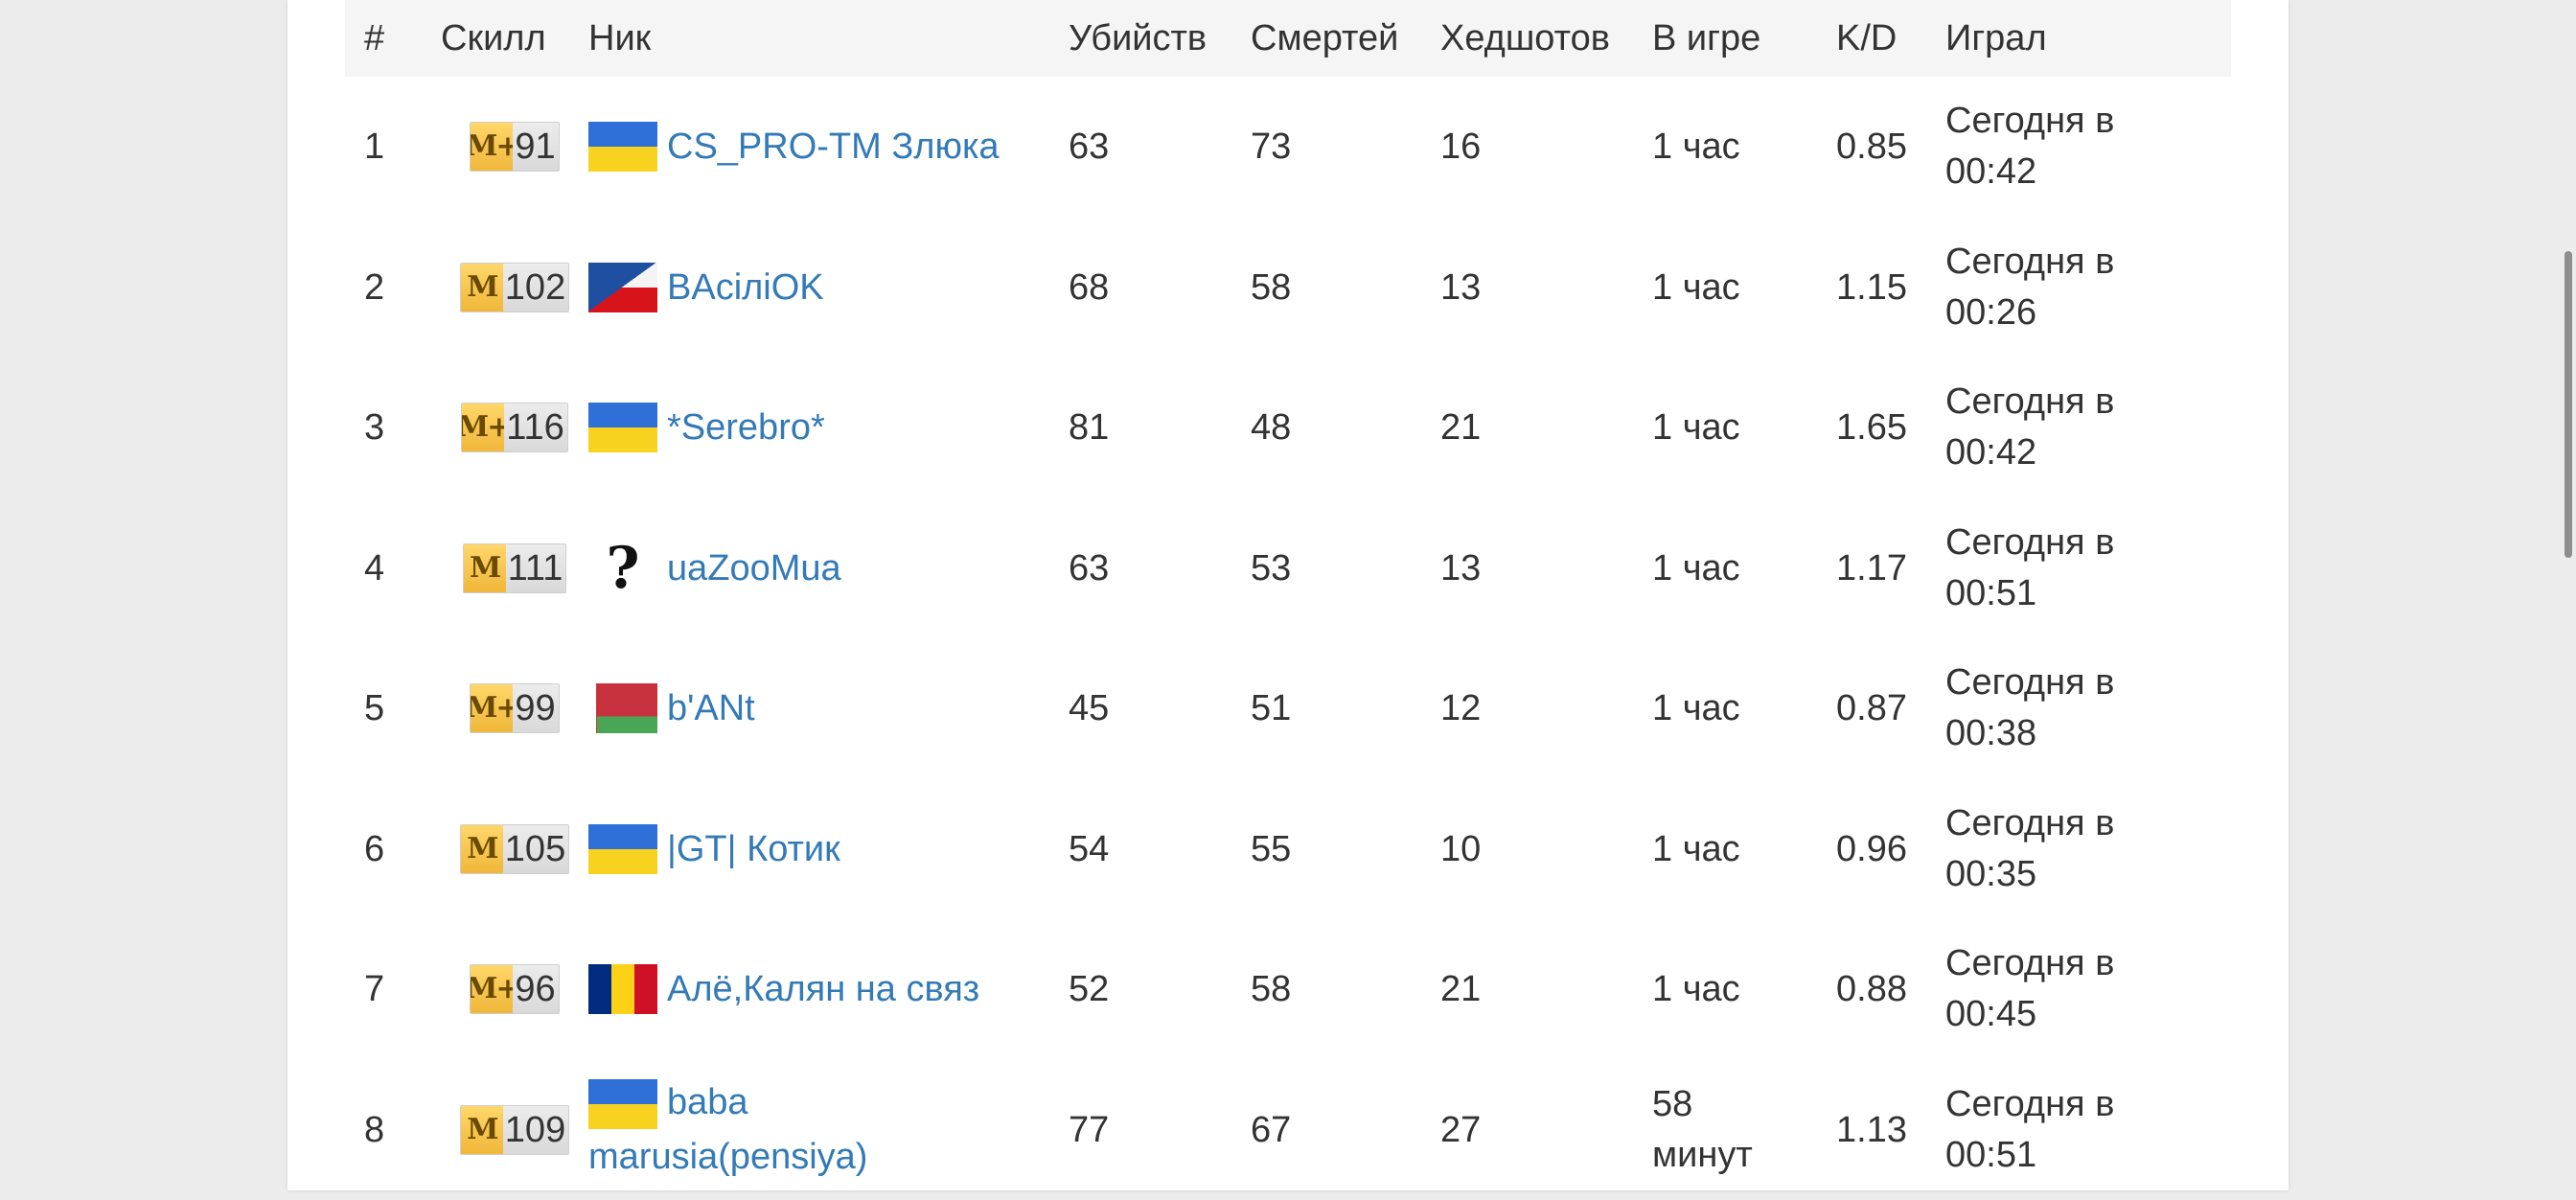 The image size is (2576, 1200). I want to click on nick-cell: *Serebro*, so click(828, 428).